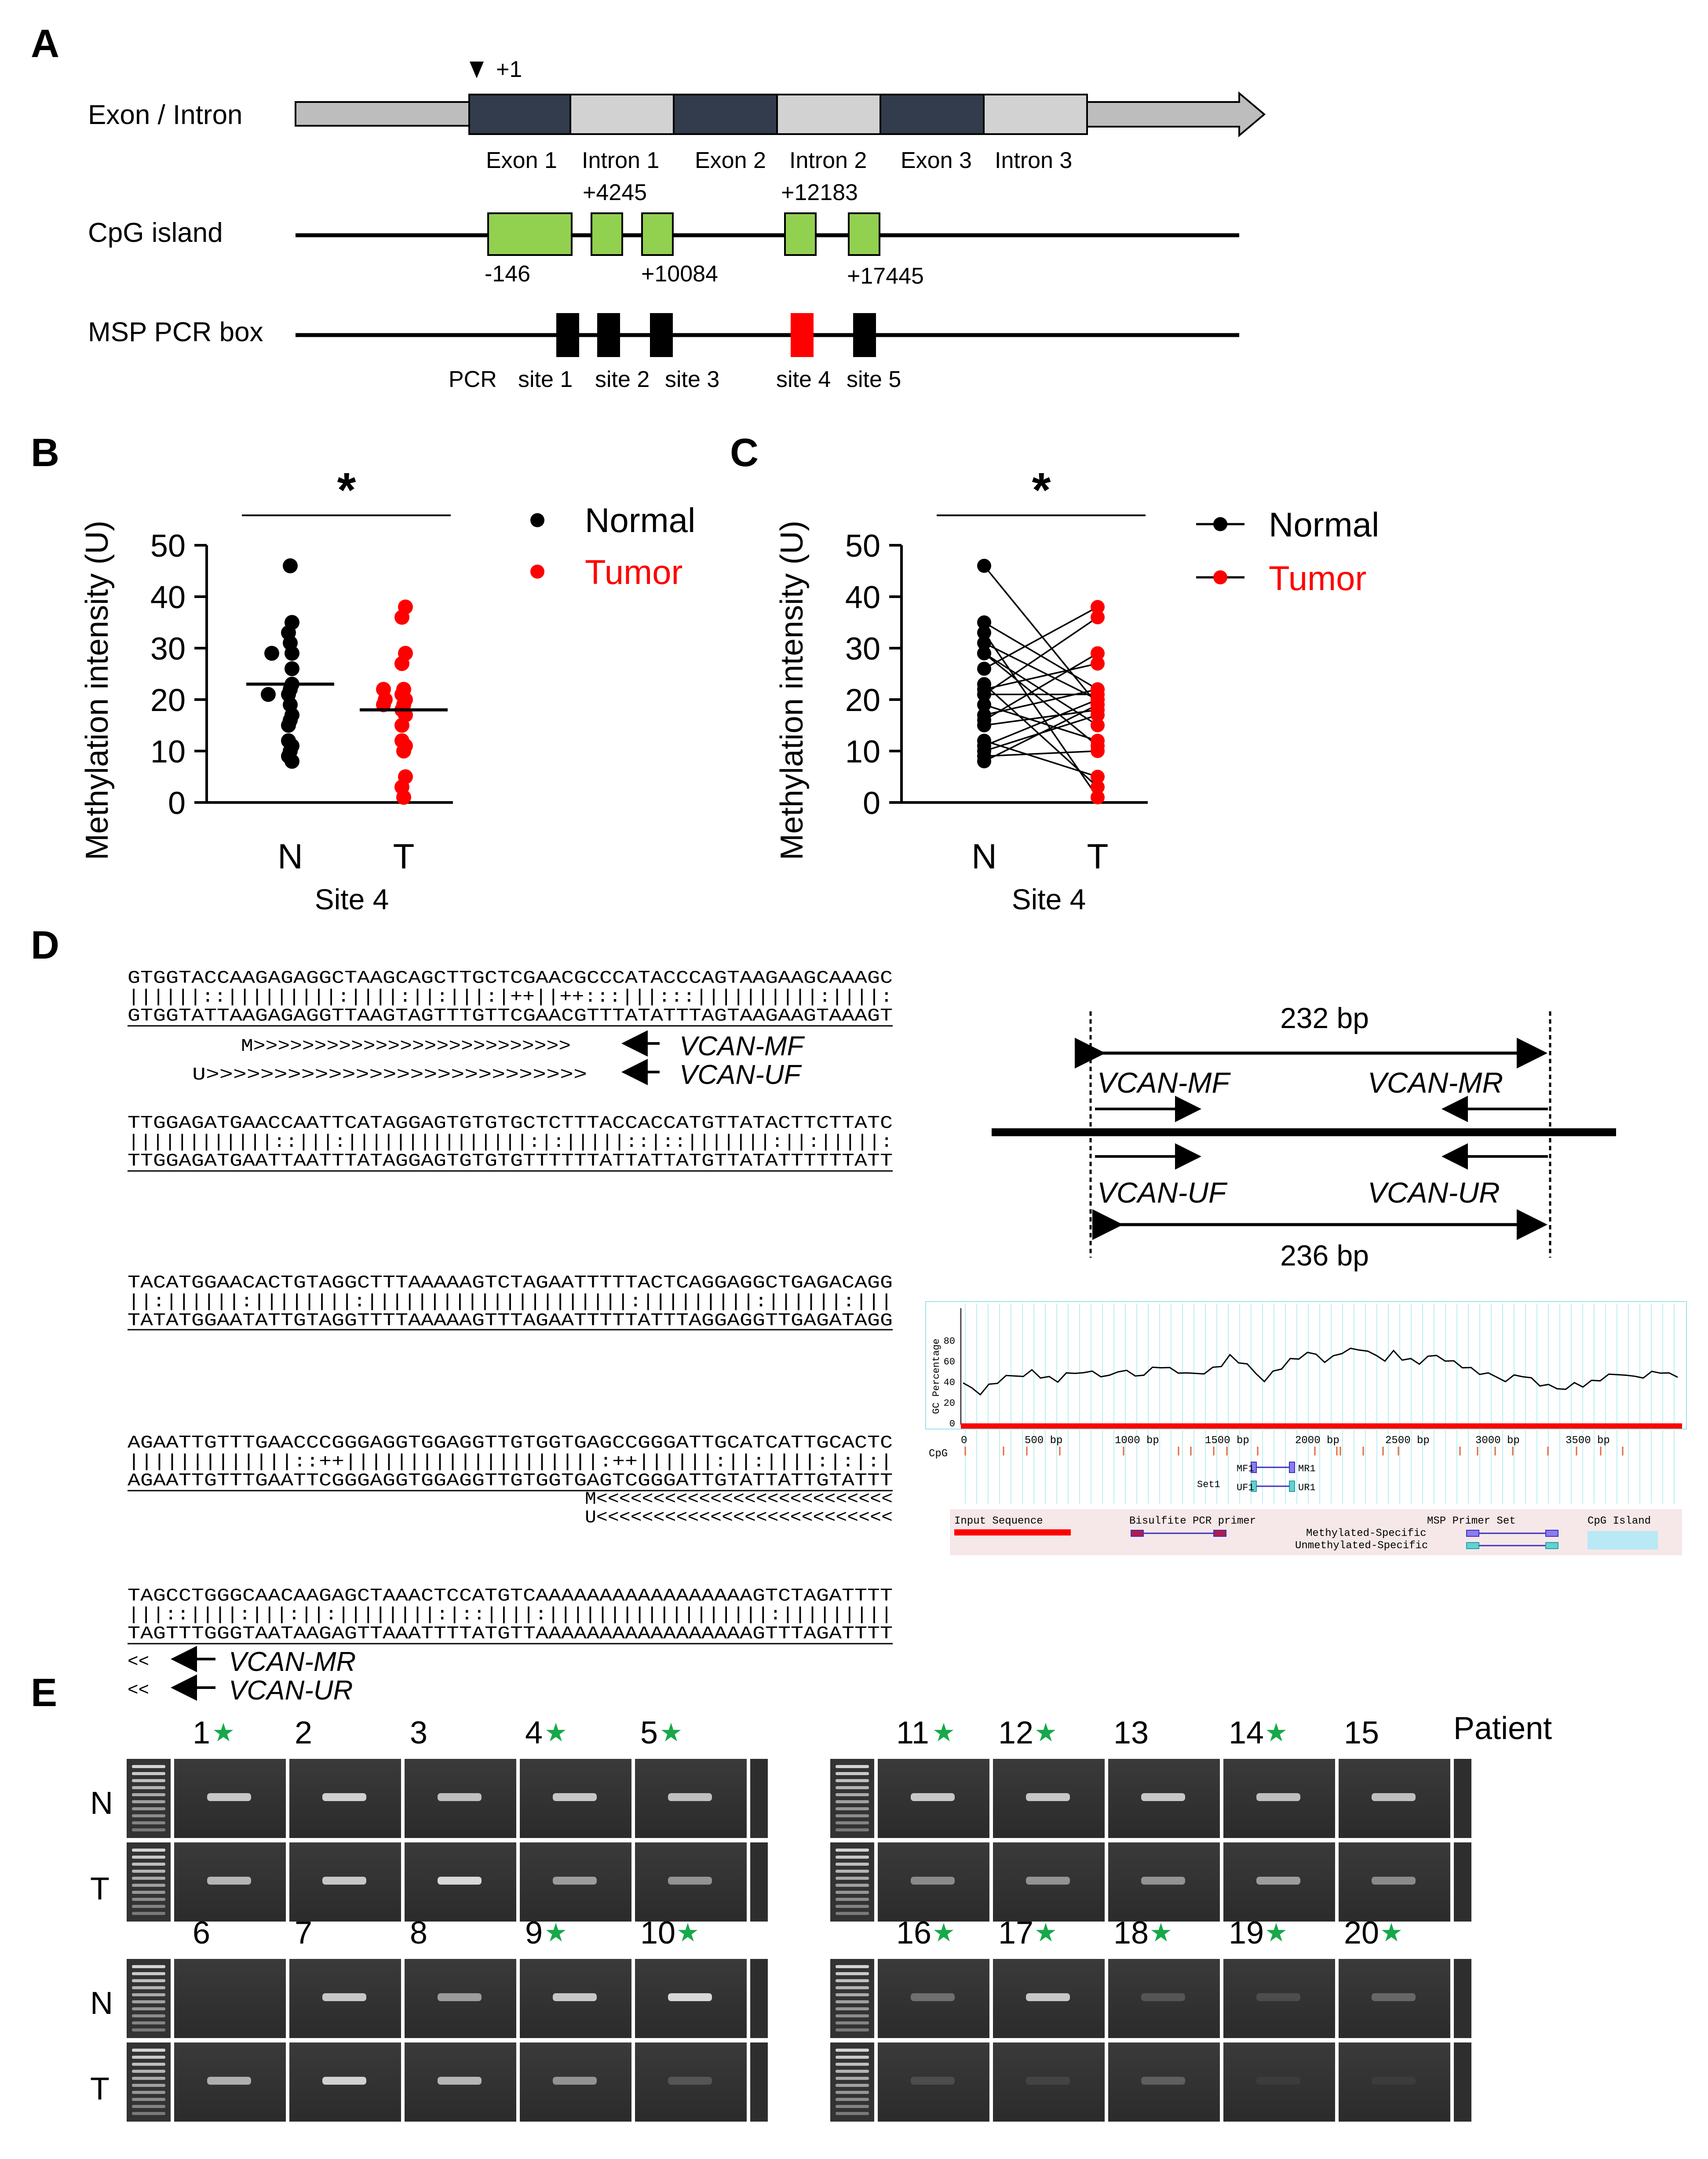  Describe the element at coordinates (537, 572) in the screenshot. I see `legend-tumor-marker` at that location.